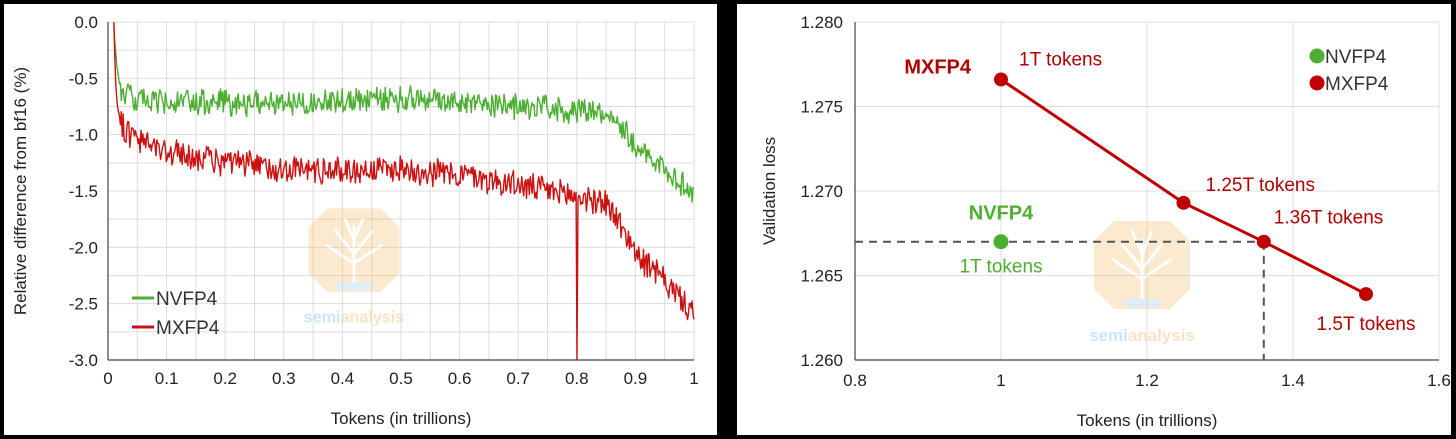 This screenshot has width=1456, height=439. I want to click on x-tick-label: 0.5, so click(401, 378).